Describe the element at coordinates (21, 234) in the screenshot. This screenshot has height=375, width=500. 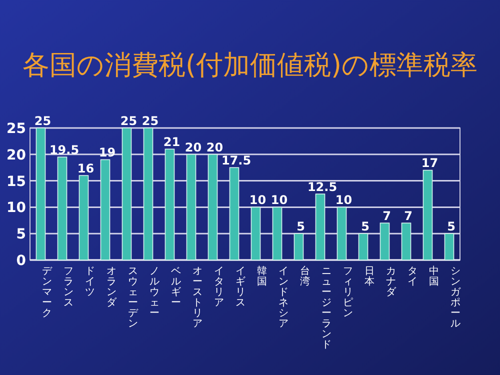
I see `y-tick-label: 5` at that location.